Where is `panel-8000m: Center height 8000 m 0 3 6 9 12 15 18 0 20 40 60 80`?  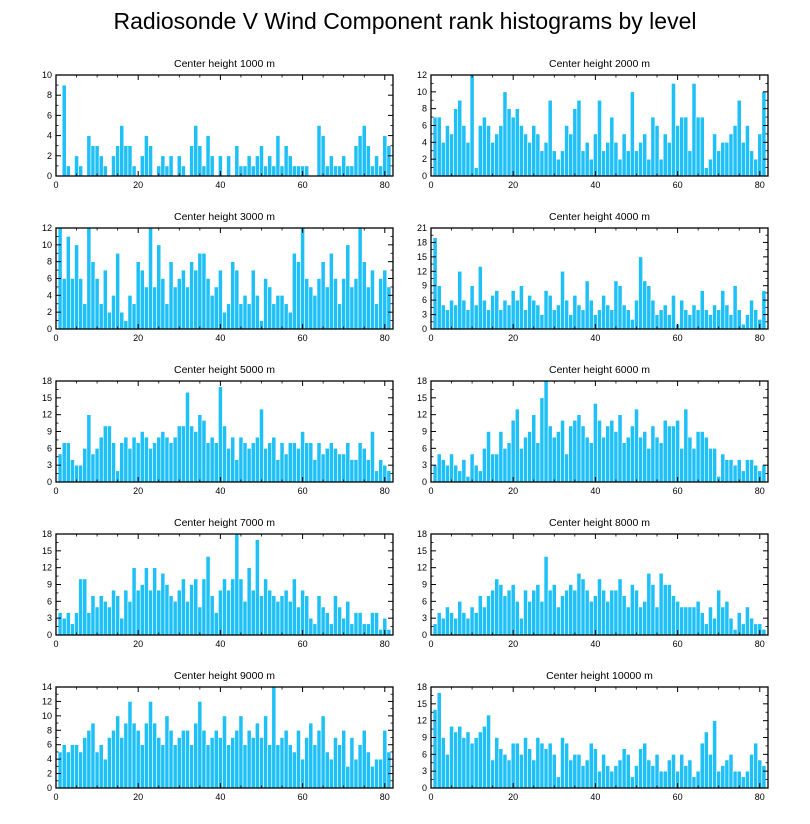 panel-8000m: Center height 8000 m 0 3 6 9 12 15 18 0 20 40 60 80 is located at coordinates (592, 580).